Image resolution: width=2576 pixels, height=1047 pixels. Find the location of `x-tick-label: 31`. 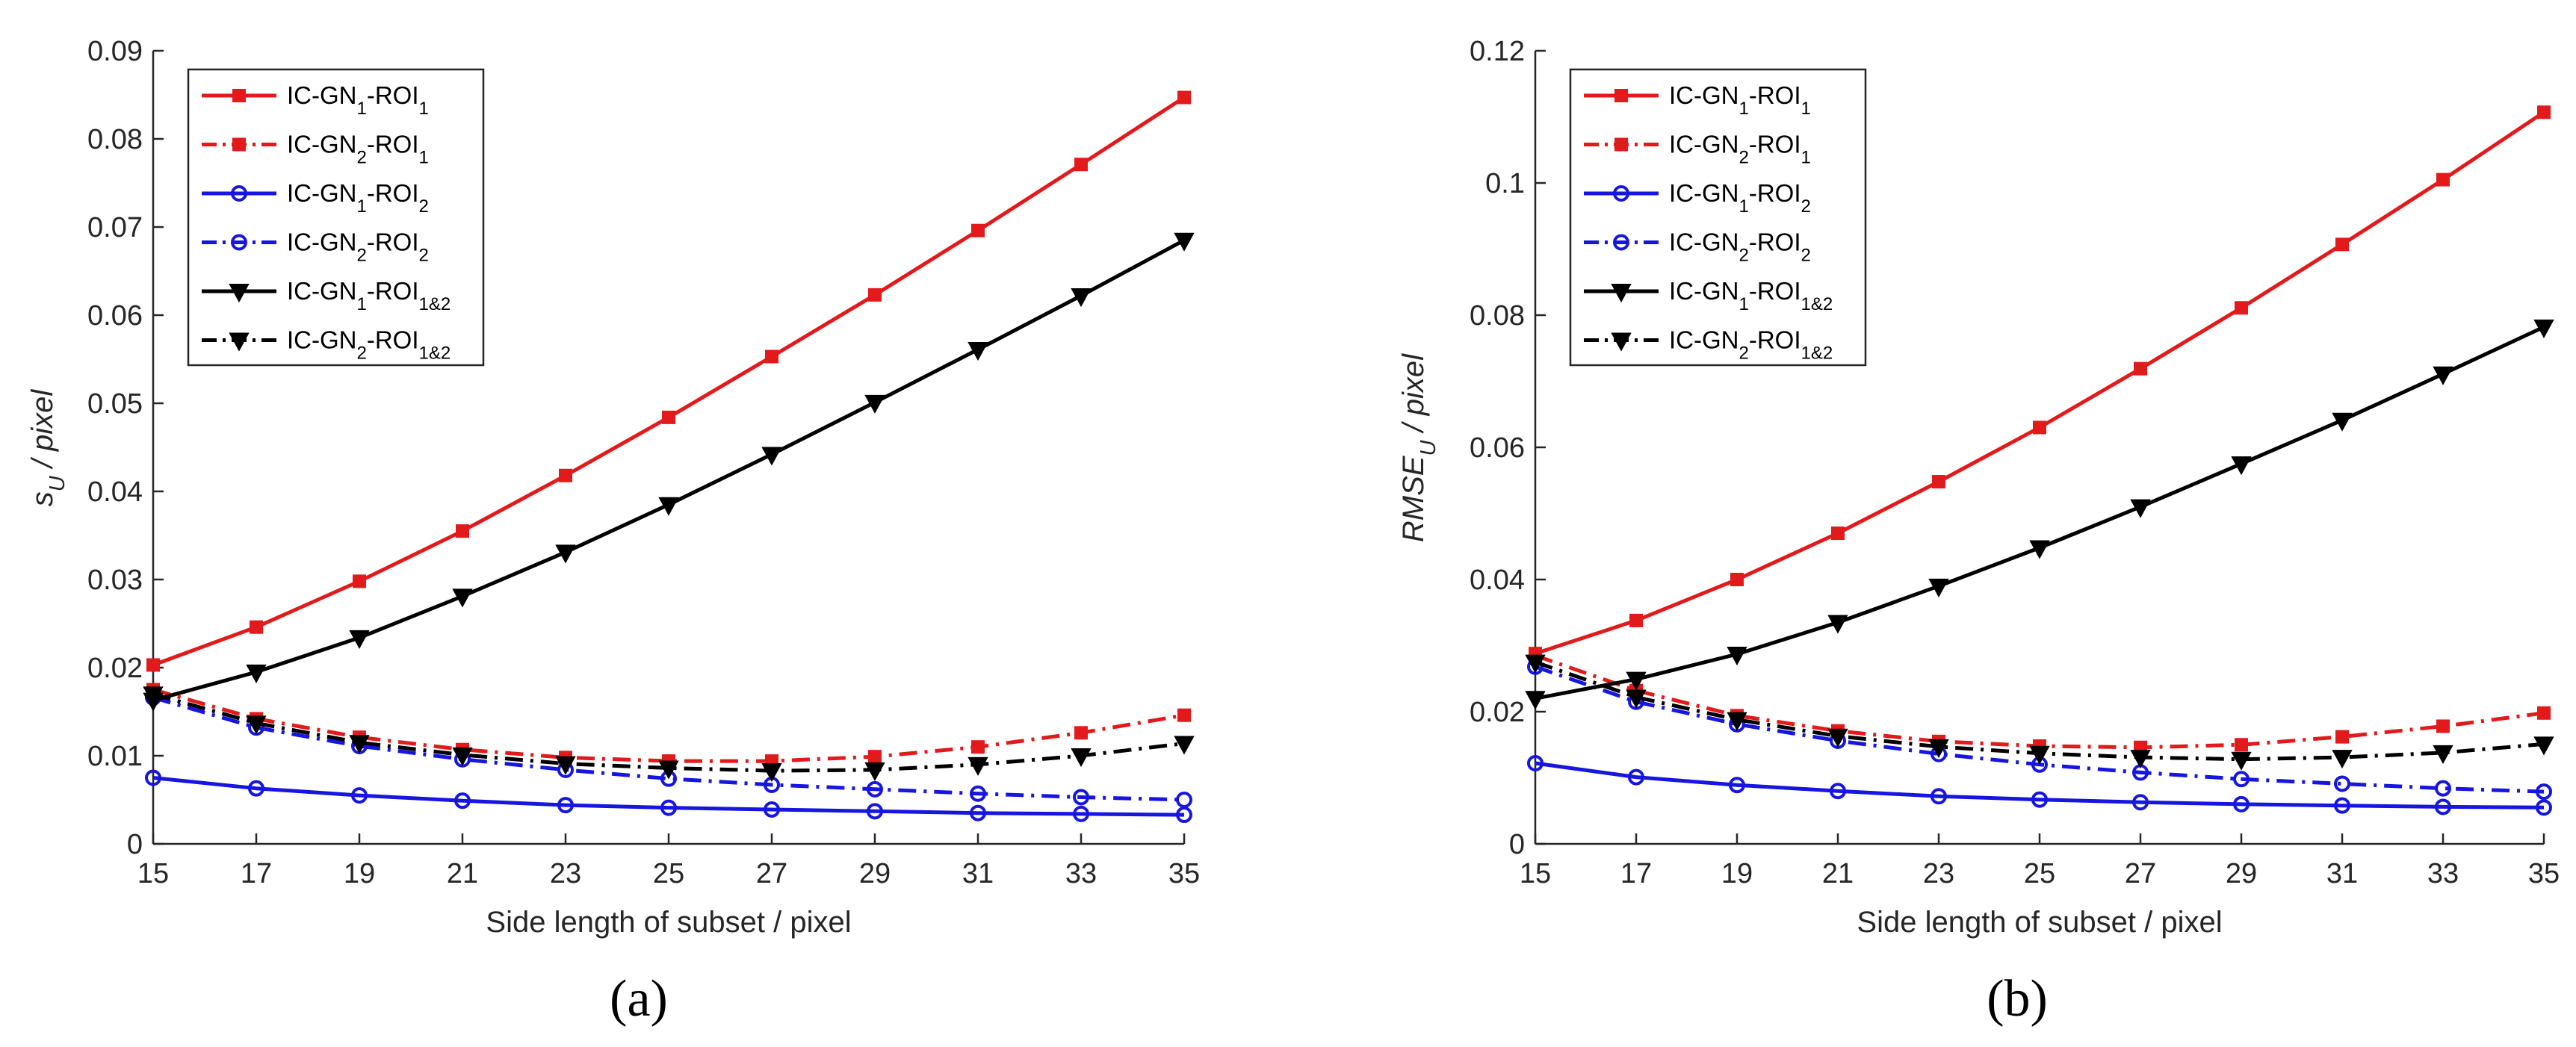

x-tick-label: 31 is located at coordinates (2342, 873).